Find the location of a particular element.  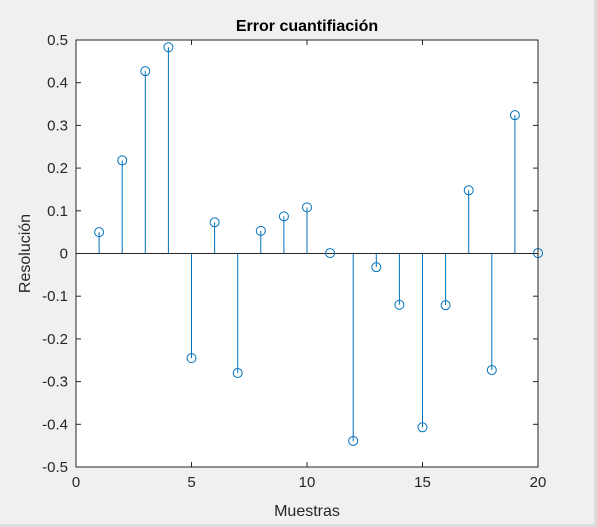

x-tick-label: 0 is located at coordinates (76, 482).